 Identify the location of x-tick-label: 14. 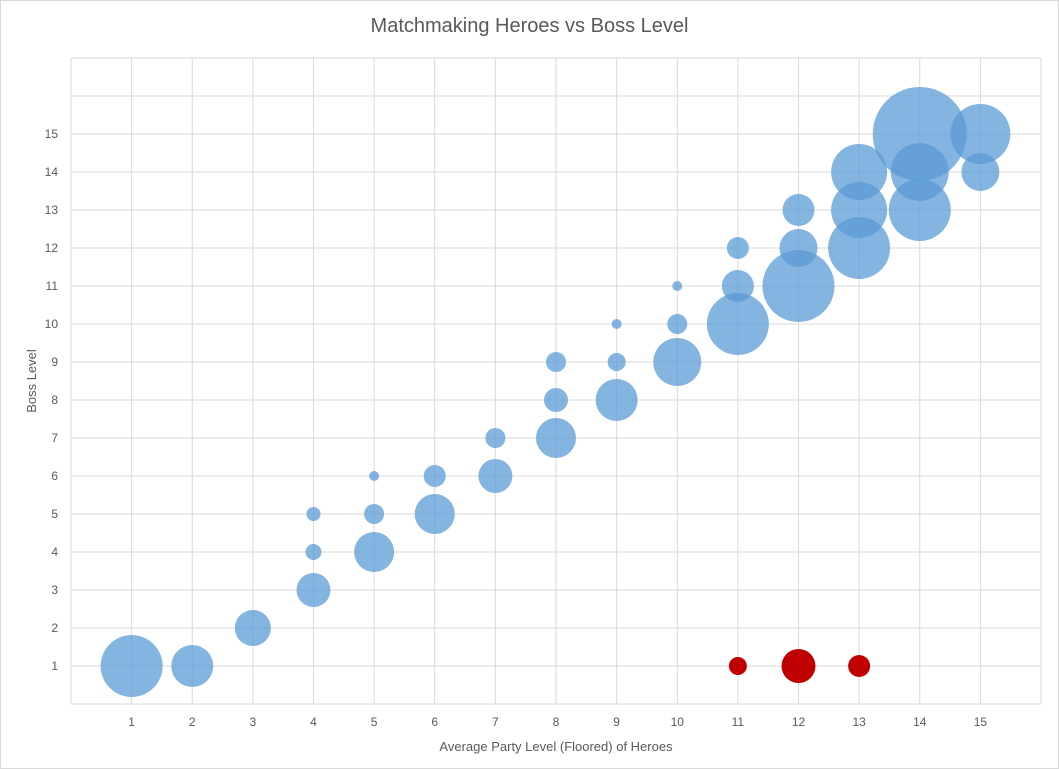
(920, 722).